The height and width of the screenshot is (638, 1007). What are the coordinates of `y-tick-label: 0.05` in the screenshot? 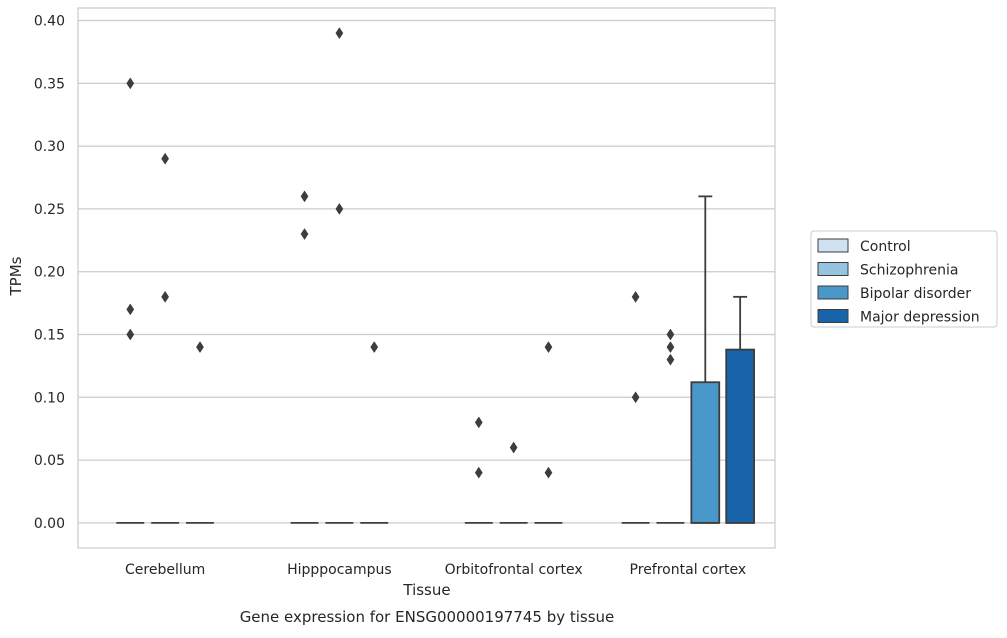 It's located at (49, 461).